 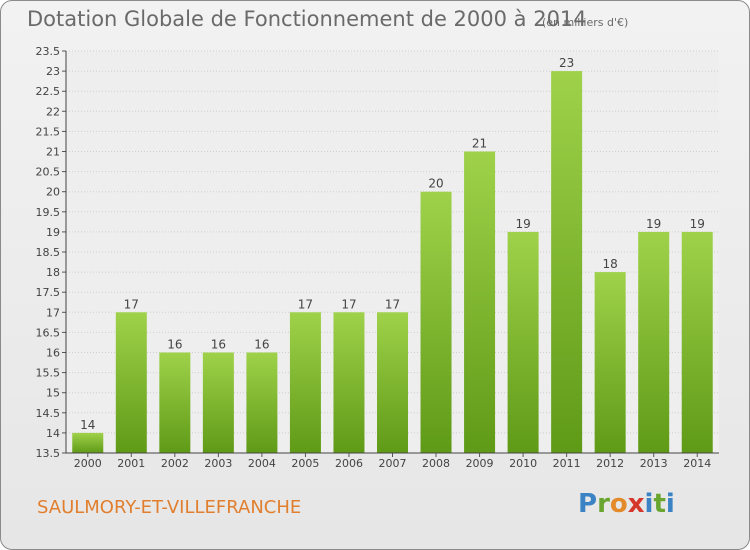 I want to click on x-tick-label: 2006, so click(x=349, y=463).